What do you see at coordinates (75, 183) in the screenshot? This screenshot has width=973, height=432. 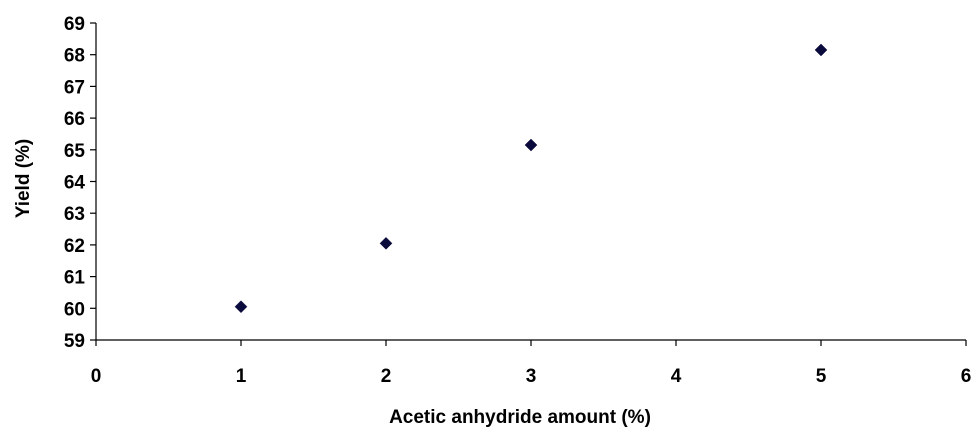 I see `y-tick-label: 64` at bounding box center [75, 183].